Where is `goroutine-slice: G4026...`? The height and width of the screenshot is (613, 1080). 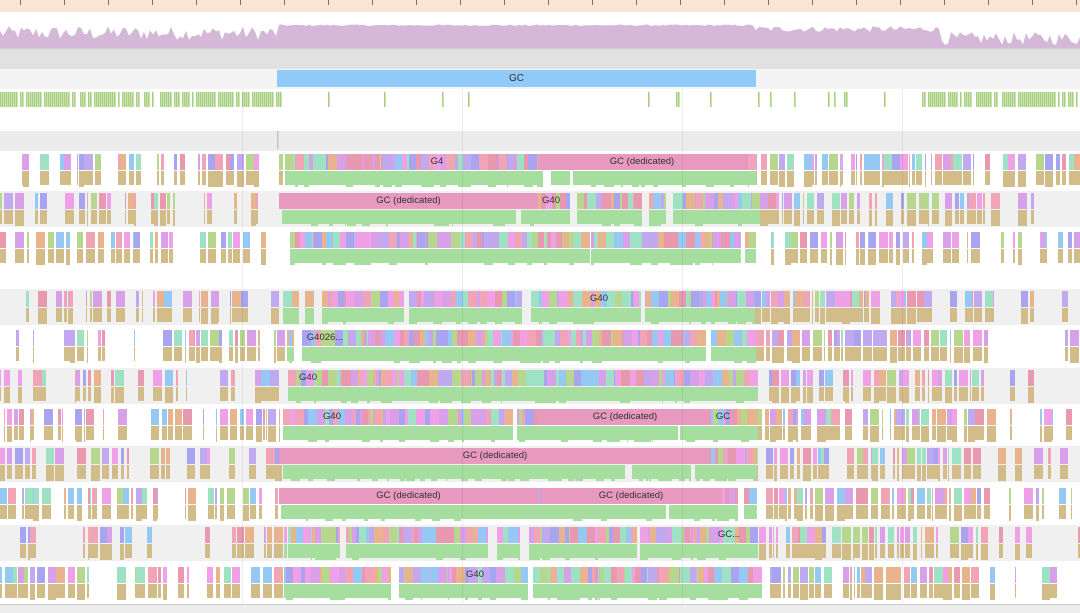
goroutine-slice: G4026... is located at coordinates (325, 337).